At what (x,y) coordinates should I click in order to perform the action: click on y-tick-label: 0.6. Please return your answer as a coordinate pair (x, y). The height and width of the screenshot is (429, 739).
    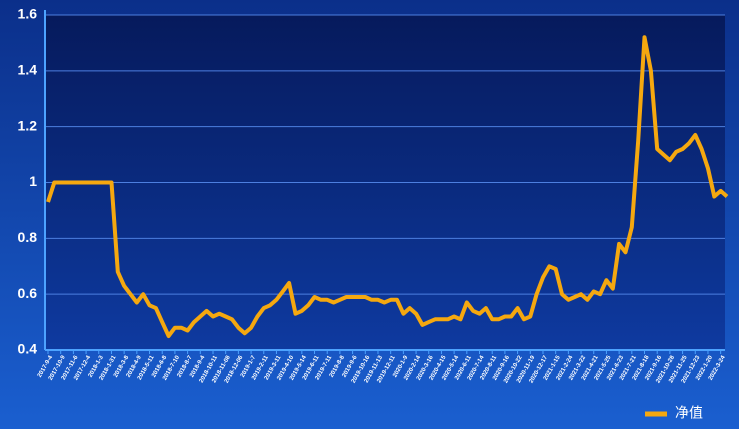
    Looking at the image, I should click on (28, 293).